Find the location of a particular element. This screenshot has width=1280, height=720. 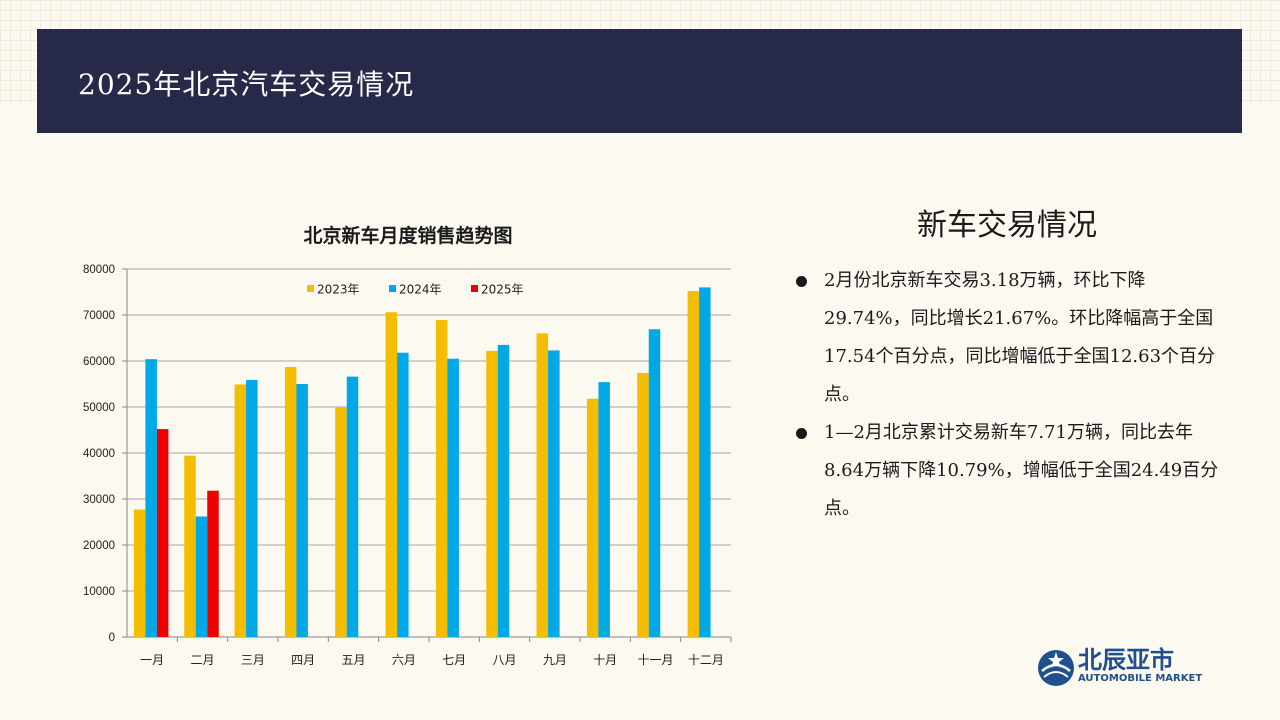

globe-icon is located at coordinates (1056, 668).